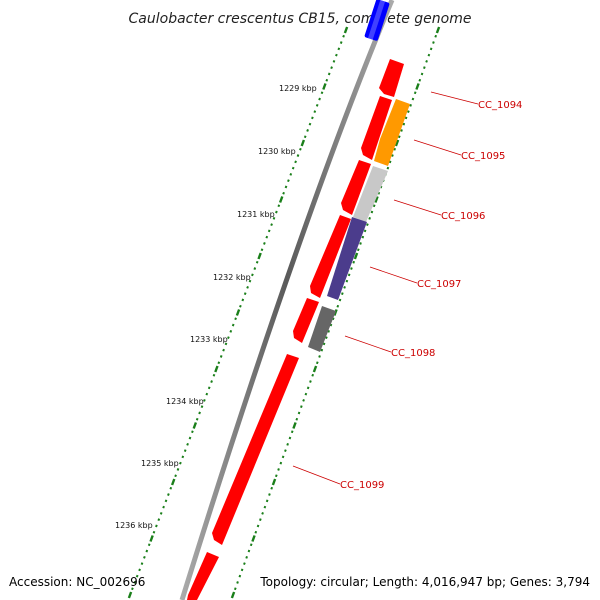 This screenshot has height=600, width=600. I want to click on scale-label: 1231 kbp, so click(256, 214).